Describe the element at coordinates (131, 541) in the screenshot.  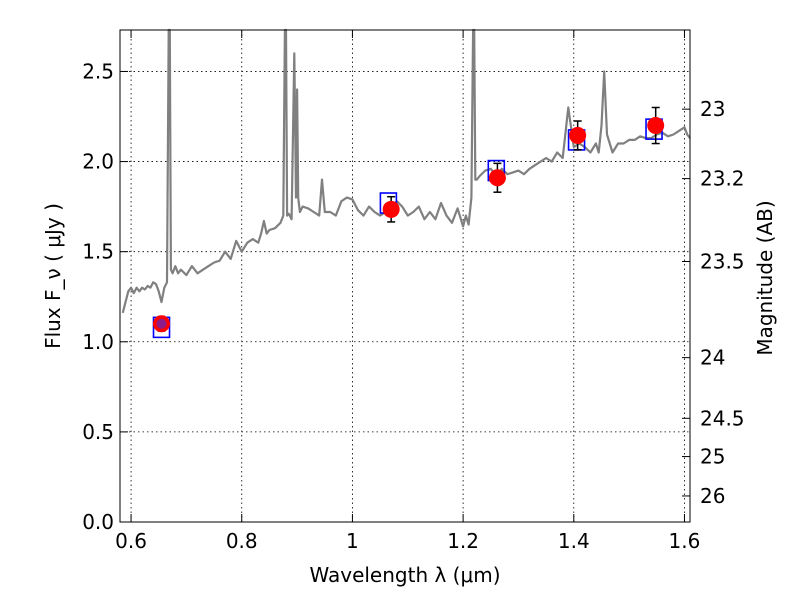
I see `x-tick-label: 0.6` at that location.